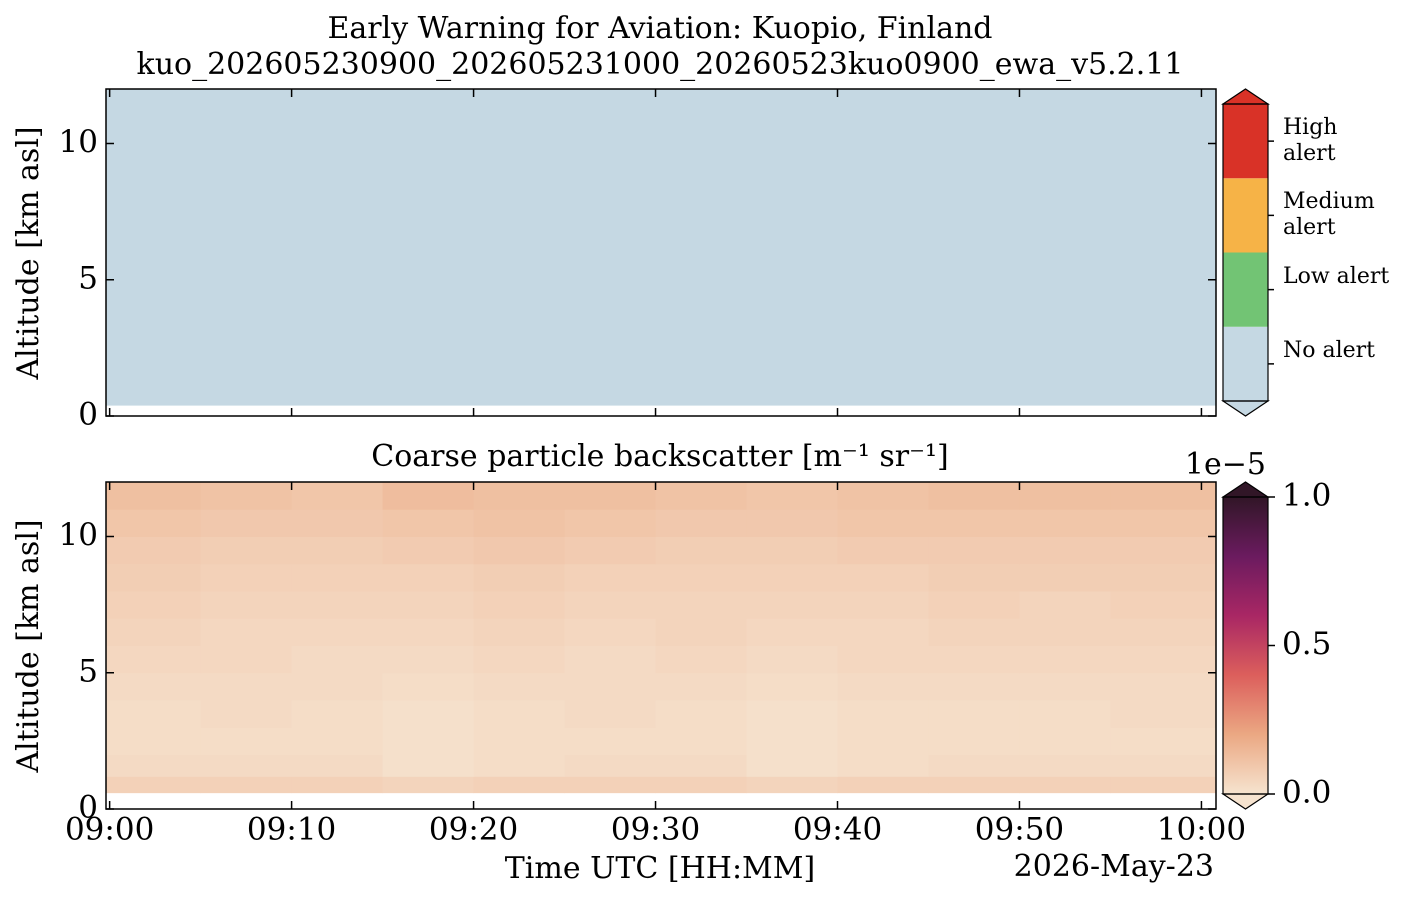  Describe the element at coordinates (1306, 793) in the screenshot. I see `colorbar-tick-label: 0.0` at that location.